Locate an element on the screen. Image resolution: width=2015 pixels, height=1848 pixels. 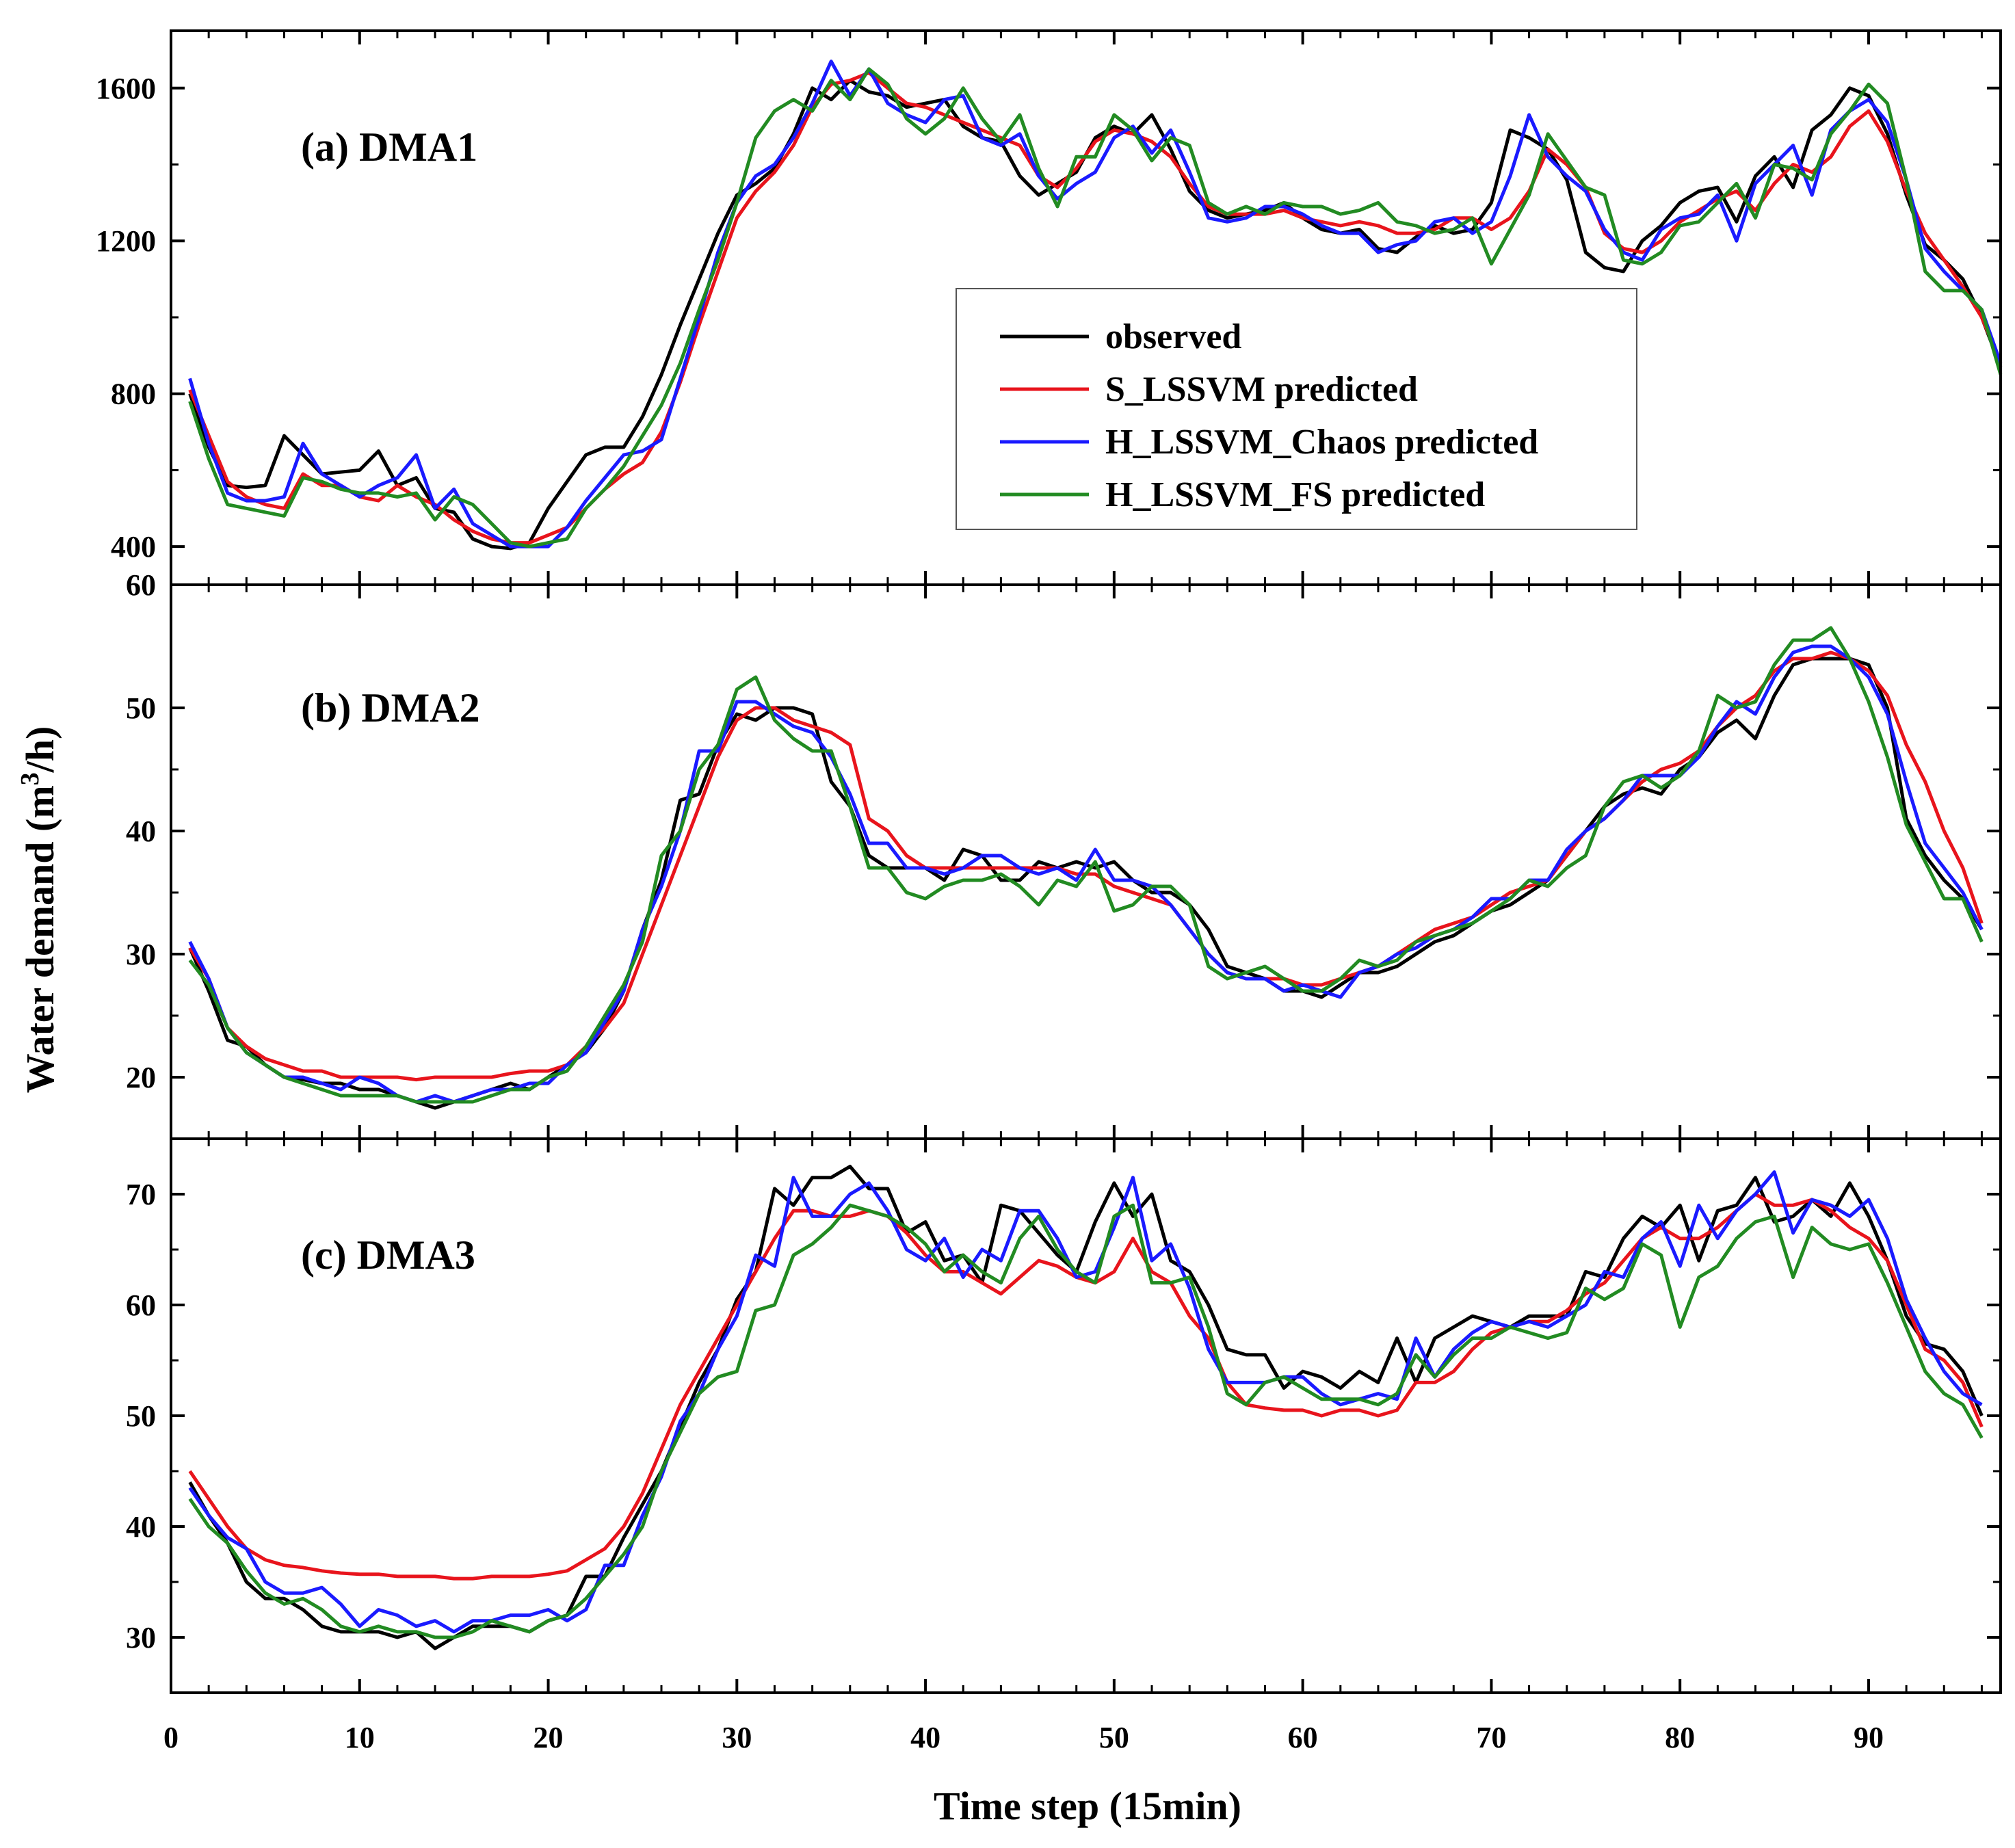
x-axis-title: Time step (15min) is located at coordinates (1087, 1806).